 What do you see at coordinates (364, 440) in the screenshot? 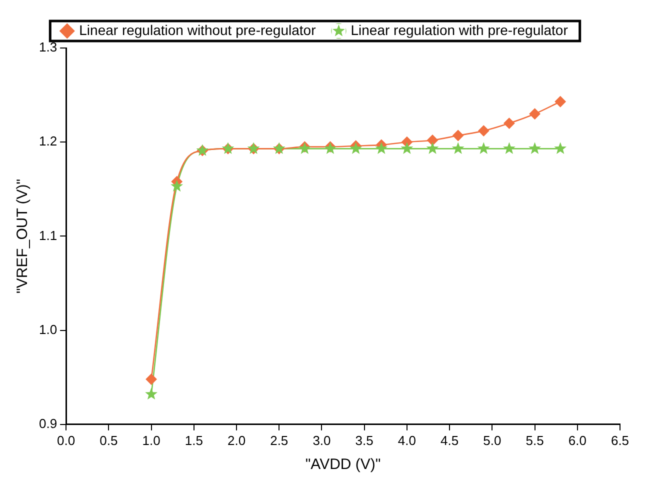
I see `x-tick-label: 3.5` at bounding box center [364, 440].